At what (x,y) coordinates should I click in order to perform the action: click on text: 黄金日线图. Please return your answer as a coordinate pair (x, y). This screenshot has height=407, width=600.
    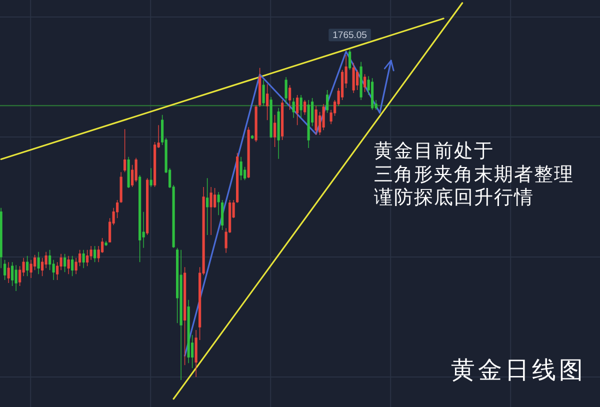
    Looking at the image, I should click on (518, 370).